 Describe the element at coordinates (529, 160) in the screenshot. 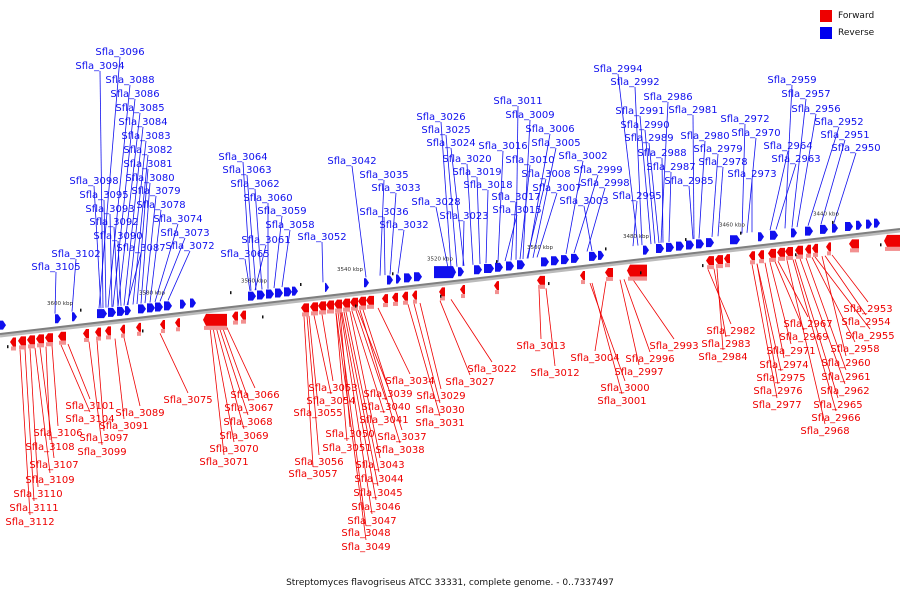

I see `reverse-gene-label: Sfla_3010` at that location.